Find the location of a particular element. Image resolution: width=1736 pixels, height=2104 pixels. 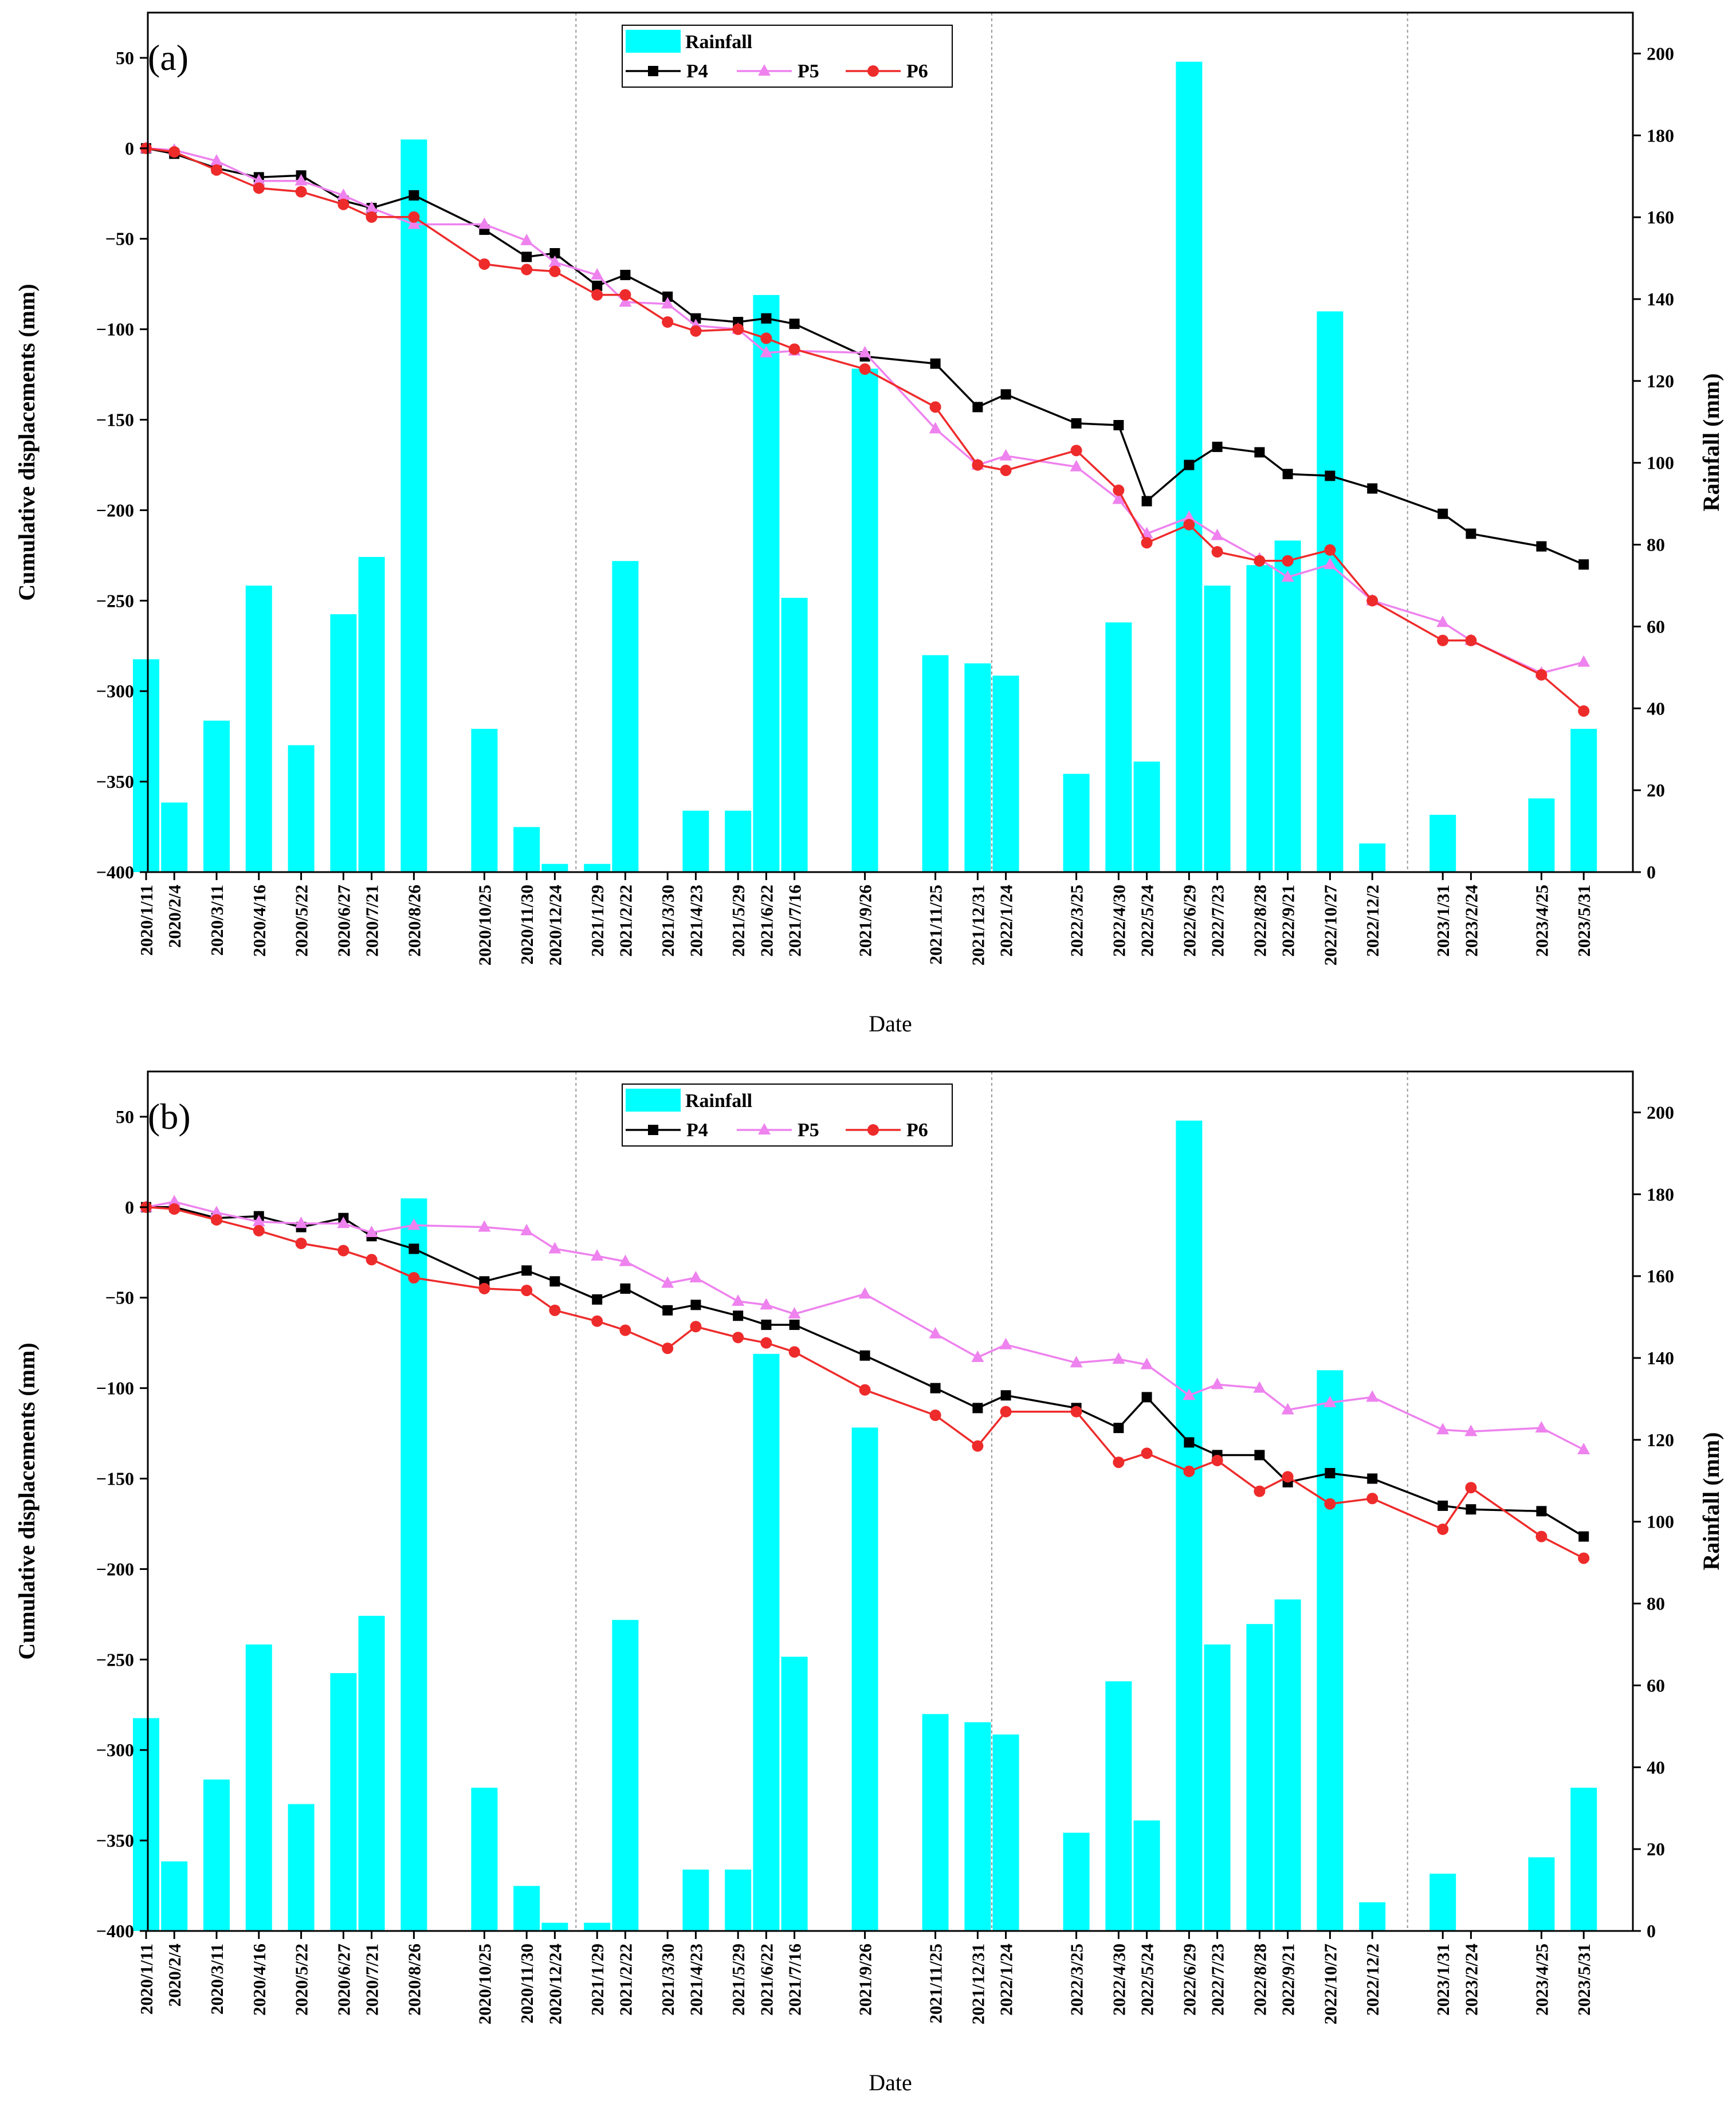

legend-marker-p6 is located at coordinates (873, 71).